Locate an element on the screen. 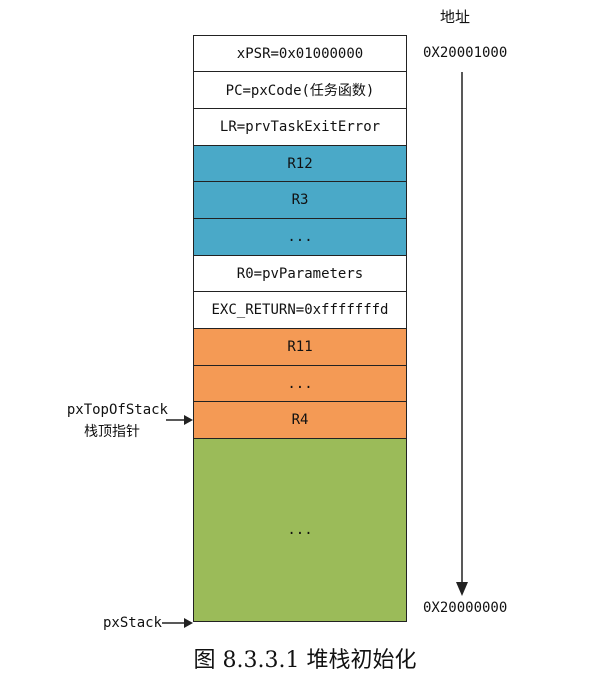 The height and width of the screenshot is (676, 610). top-of-stack-label: pxTopOfStack is located at coordinates (117, 410).